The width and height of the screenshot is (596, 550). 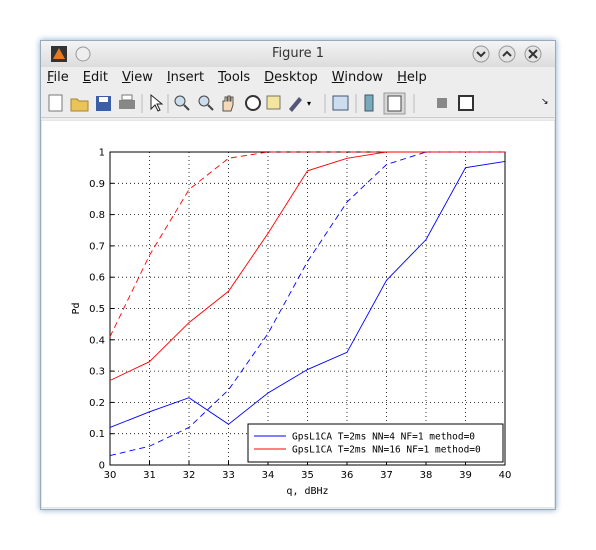 I want to click on y-tick-label: 0.9, so click(x=97, y=184).